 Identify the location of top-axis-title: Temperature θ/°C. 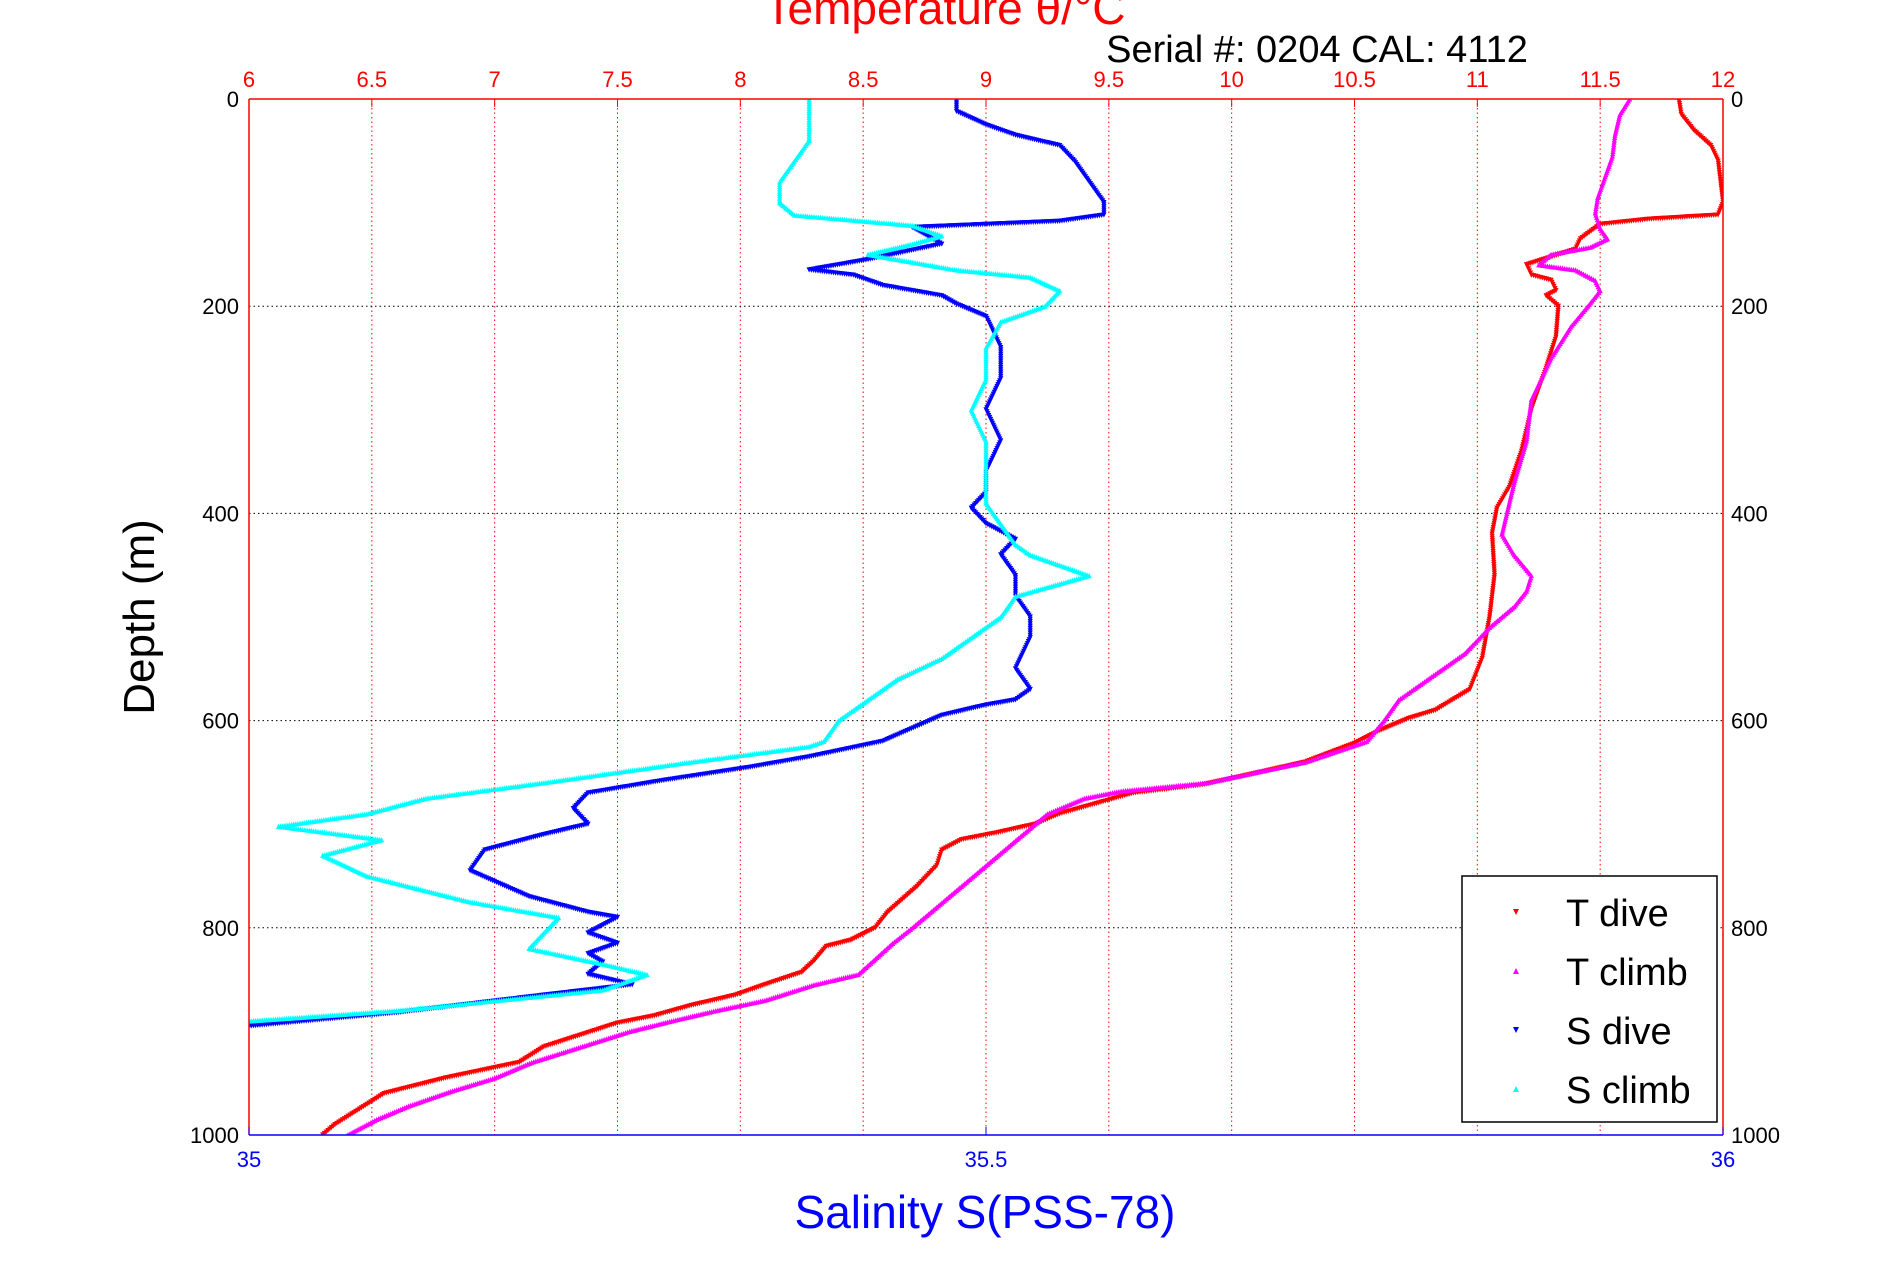
(945, 17).